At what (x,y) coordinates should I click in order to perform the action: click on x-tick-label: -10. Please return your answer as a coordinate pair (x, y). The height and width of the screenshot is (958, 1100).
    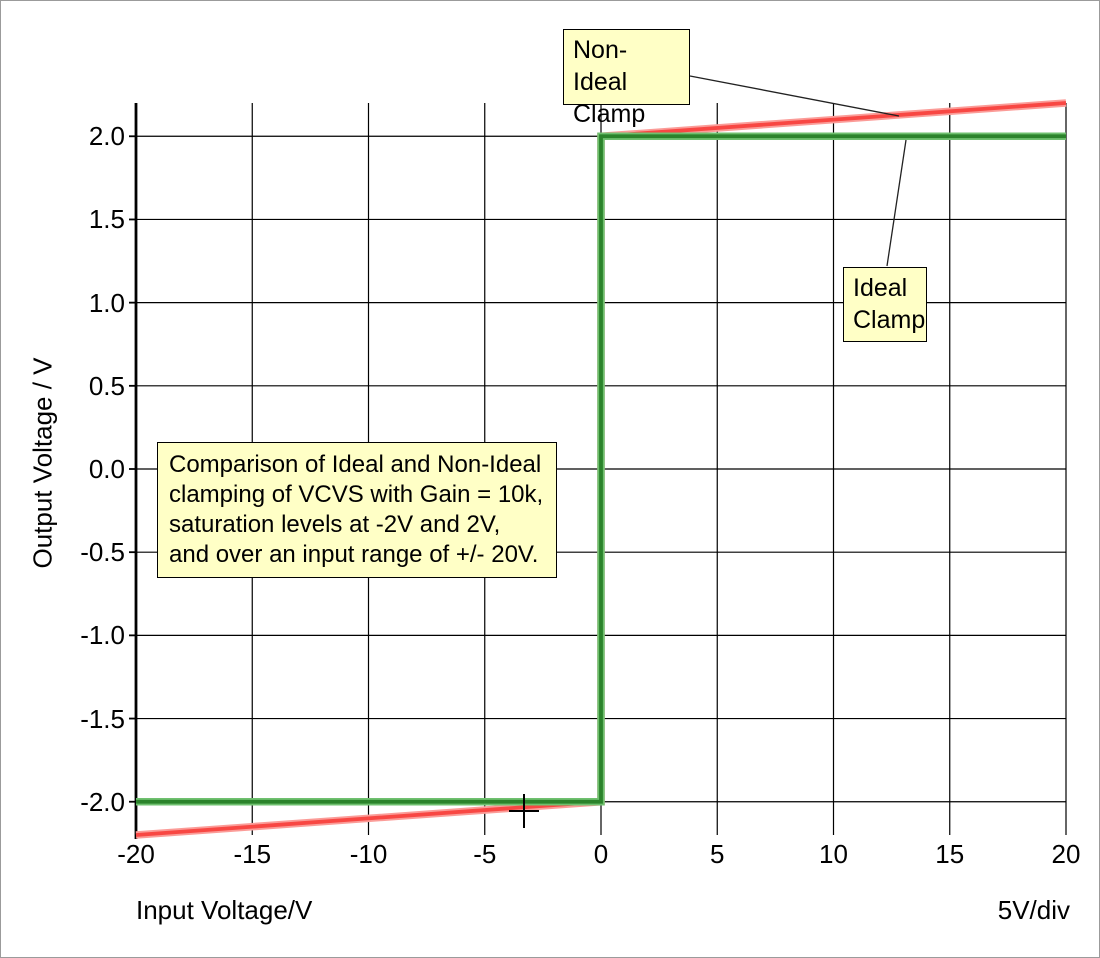
    Looking at the image, I should click on (368, 854).